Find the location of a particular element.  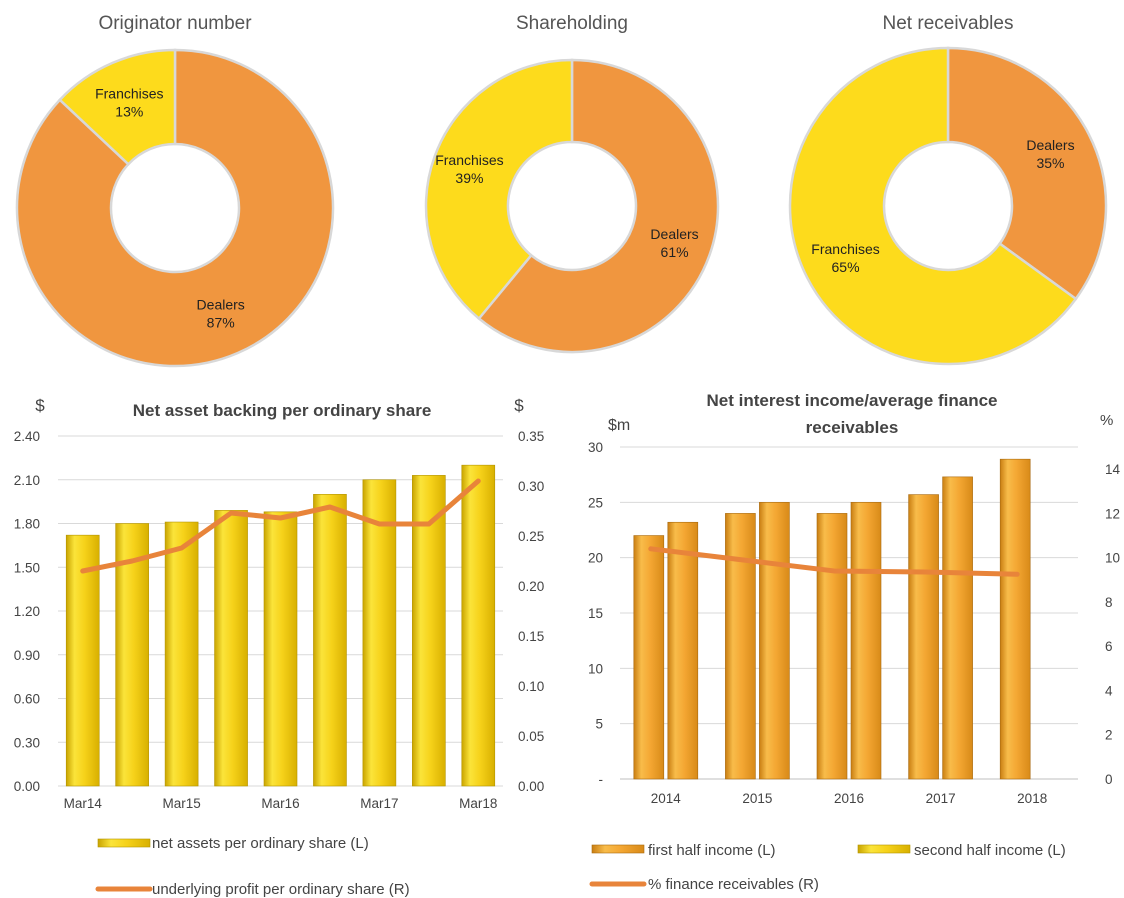

slice-percent-label: 35% is located at coordinates (1050, 163).